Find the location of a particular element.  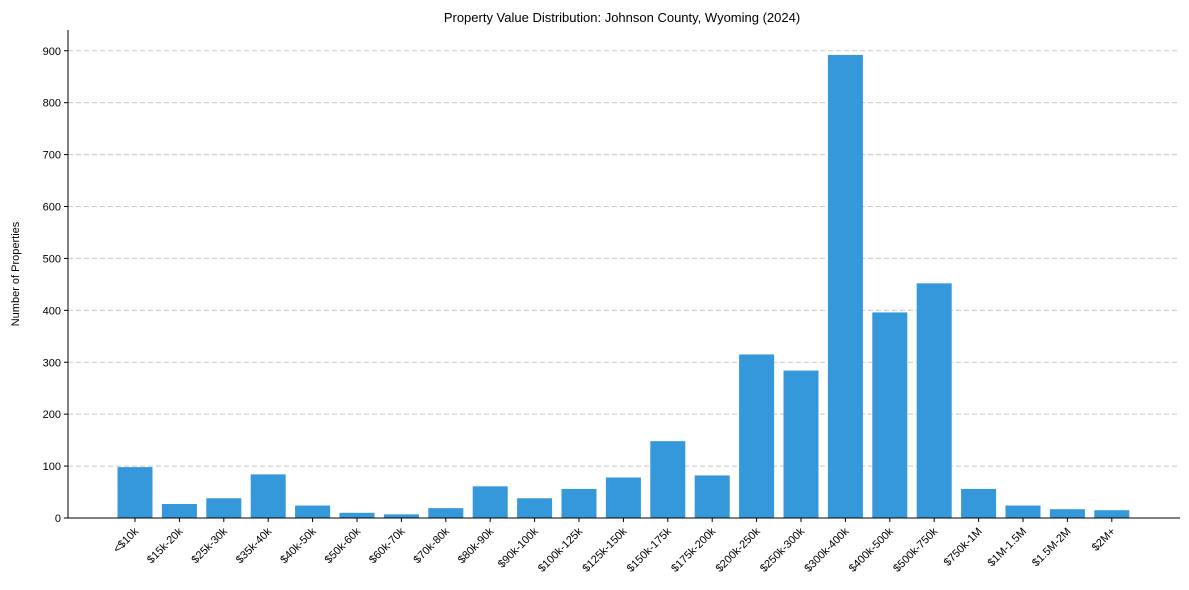

x-tick-label: $175k-200k is located at coordinates (693, 549).